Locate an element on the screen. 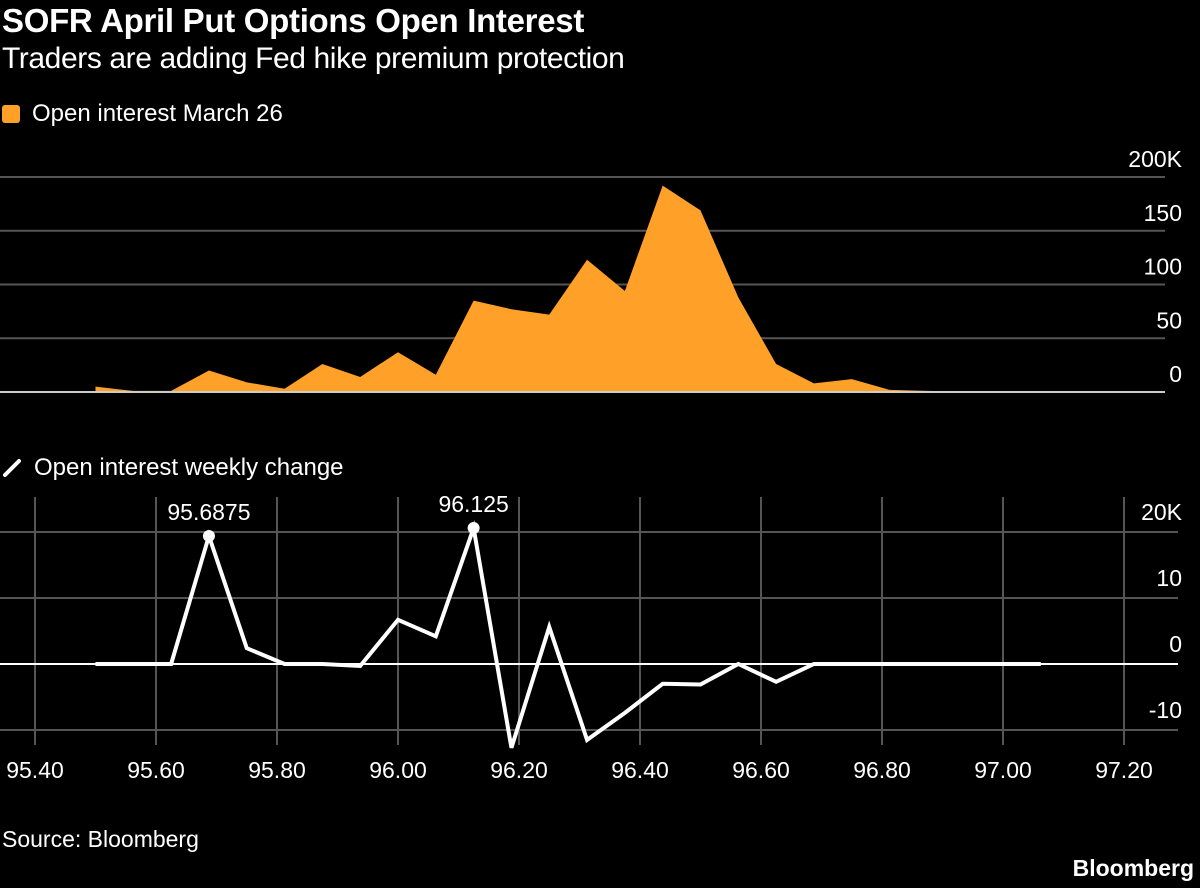 Image resolution: width=1200 pixels, height=888 pixels. legend-area: Open interest March 26 is located at coordinates (142, 114).